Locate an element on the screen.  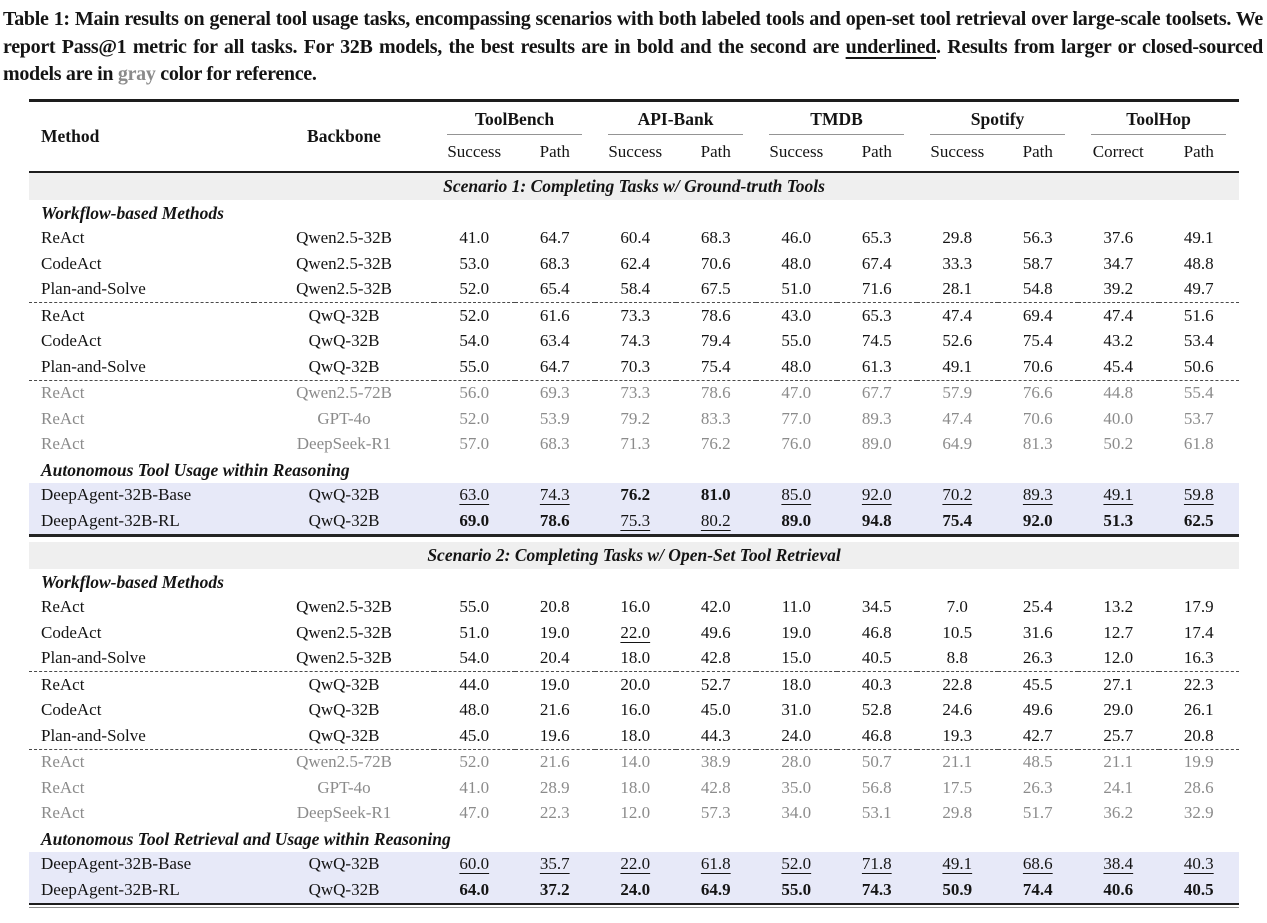
cell-value: 47.4 is located at coordinates (957, 419).